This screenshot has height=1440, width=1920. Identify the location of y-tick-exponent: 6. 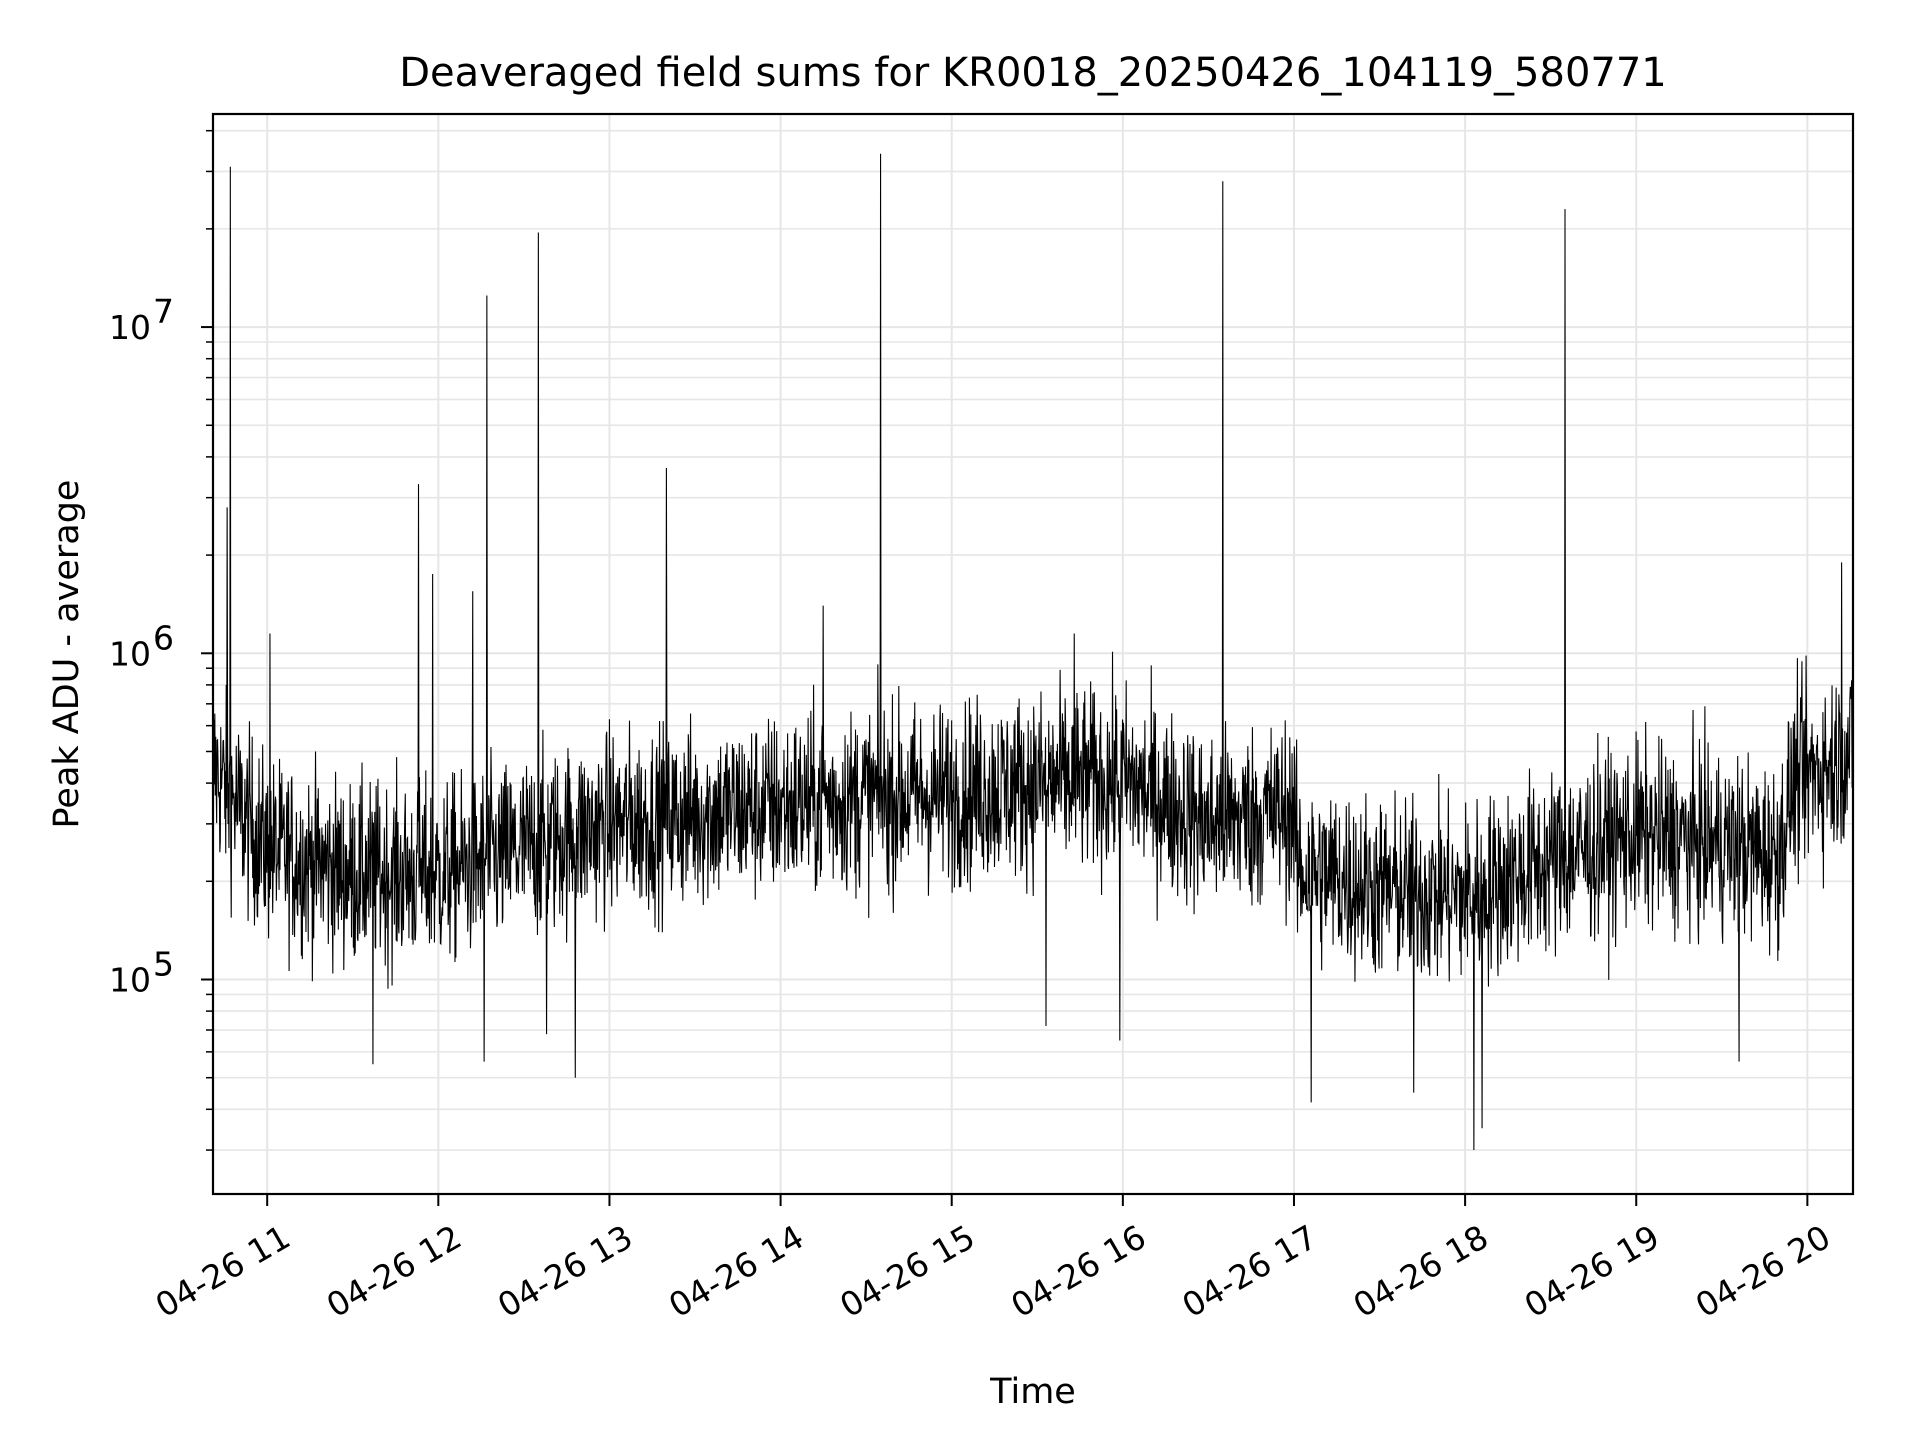
(163, 637).